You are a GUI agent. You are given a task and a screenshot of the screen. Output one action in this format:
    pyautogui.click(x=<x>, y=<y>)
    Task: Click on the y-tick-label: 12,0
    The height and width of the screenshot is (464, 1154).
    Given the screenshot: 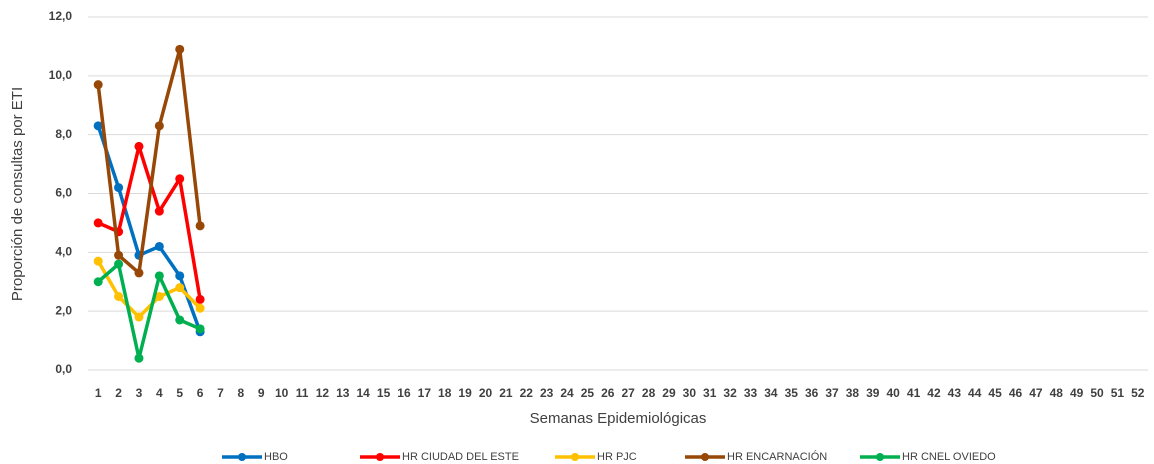 What is the action you would take?
    pyautogui.click(x=61, y=16)
    